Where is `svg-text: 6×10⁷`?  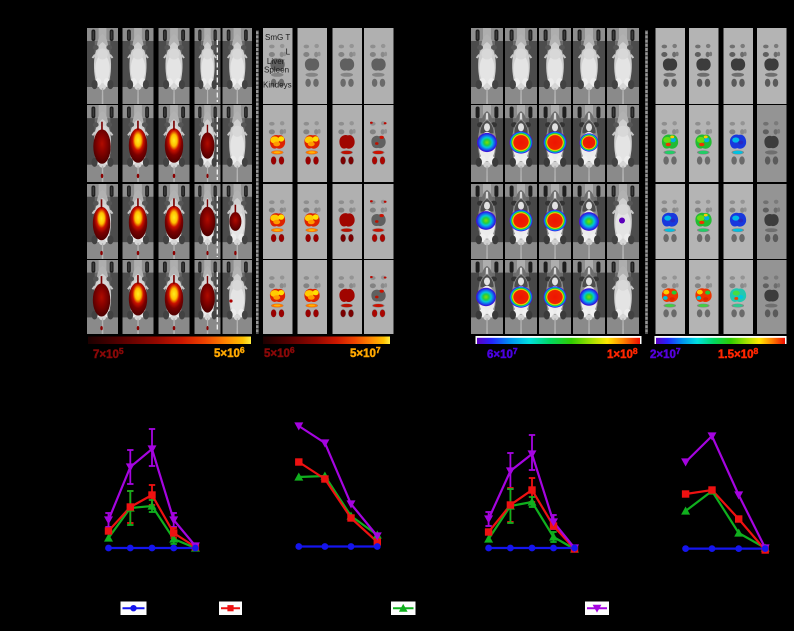
svg-text: 6×10⁷ is located at coordinates (502, 353).